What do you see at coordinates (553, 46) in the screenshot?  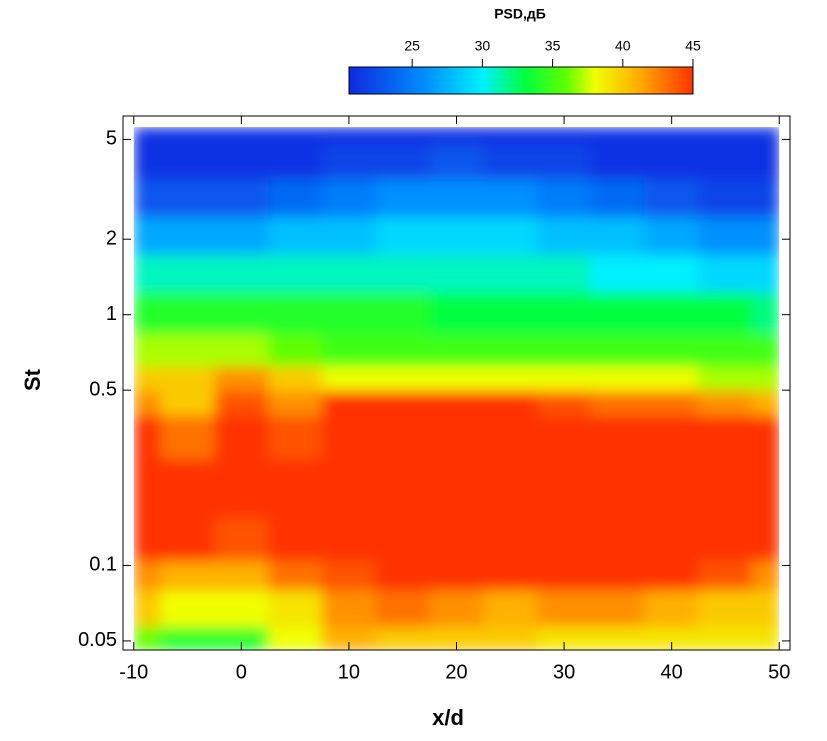 I see `colorbar-tick-label: 35` at bounding box center [553, 46].